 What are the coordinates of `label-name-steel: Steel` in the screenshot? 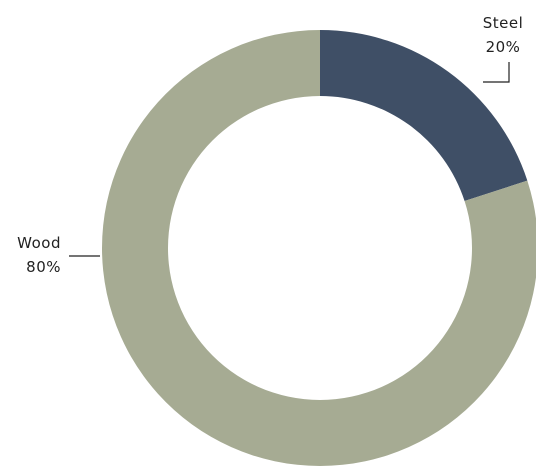 It's located at (503, 23).